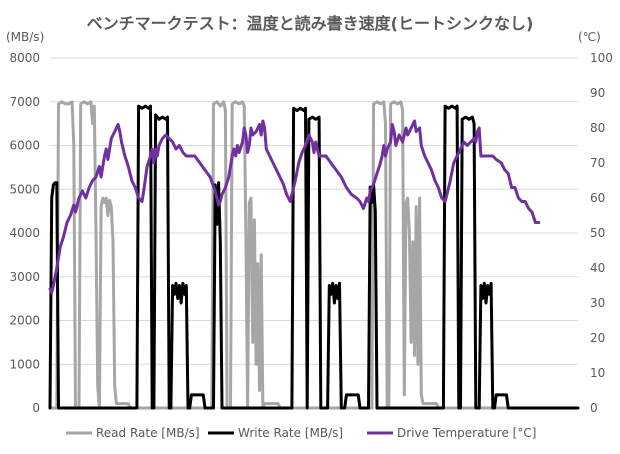 This screenshot has height=454, width=620. I want to click on y-tick-label: 5000, so click(24, 189).